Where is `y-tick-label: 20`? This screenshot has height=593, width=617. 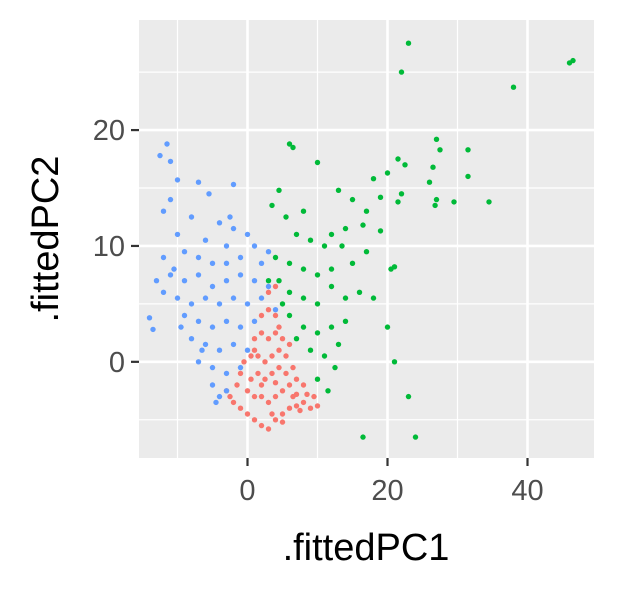 y-tick-label: 20 is located at coordinates (109, 131).